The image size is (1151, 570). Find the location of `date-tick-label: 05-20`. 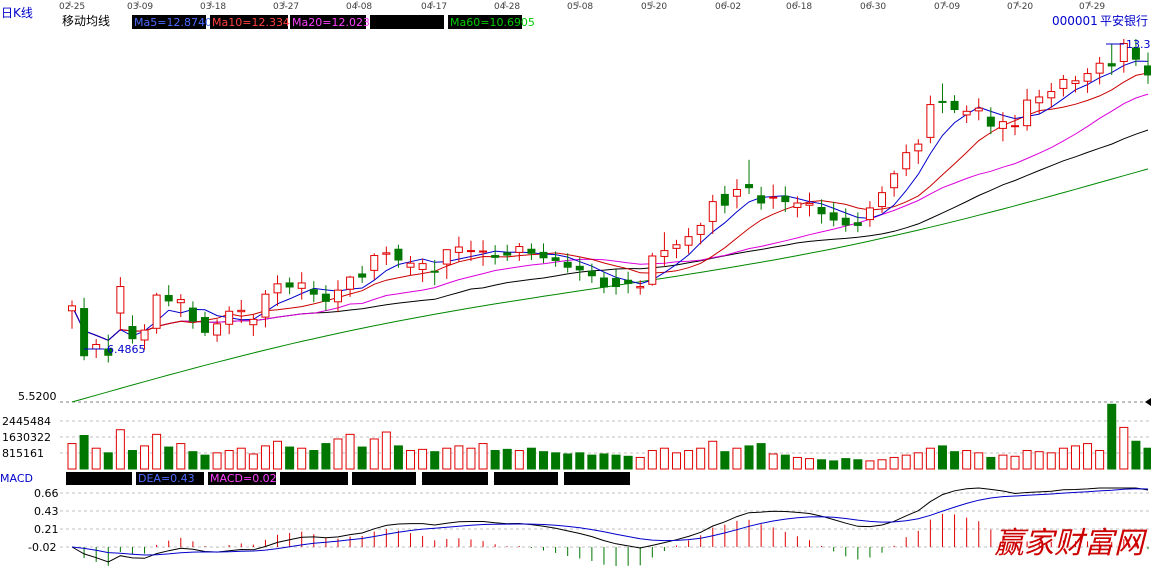

date-tick-label: 05-20 is located at coordinates (654, 7).